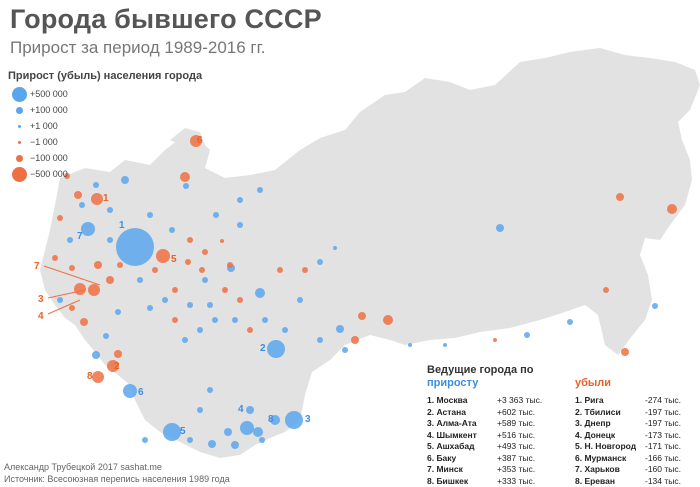 The image size is (700, 487). What do you see at coordinates (106, 198) in the screenshot?
I see `map-label-orange-1: 1` at bounding box center [106, 198].